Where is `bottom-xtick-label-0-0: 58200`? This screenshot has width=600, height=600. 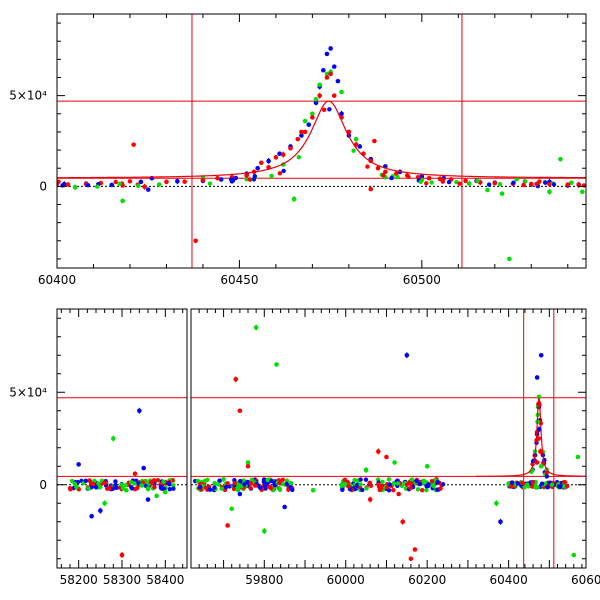 bottom-xtick-label-0-0: 58200 is located at coordinates (79, 580).